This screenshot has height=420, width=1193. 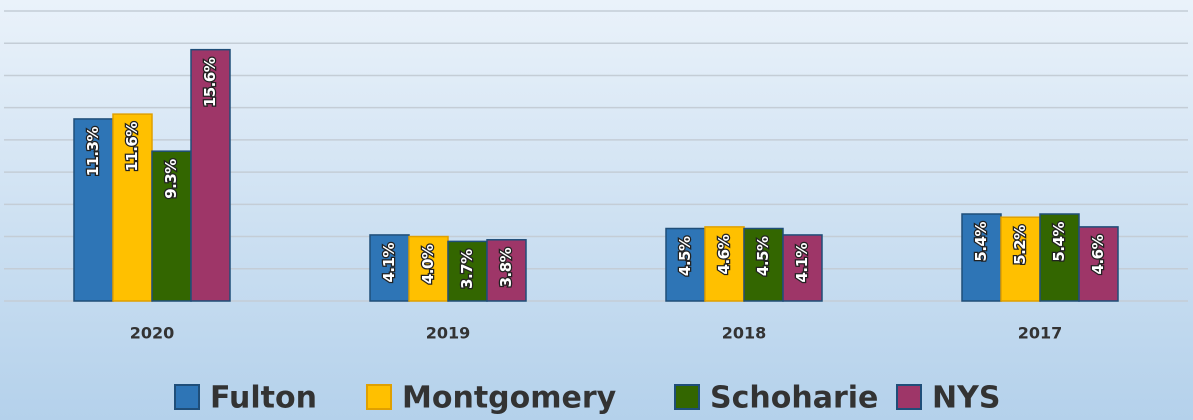 I want to click on x-tick-label: 2017, so click(x=1040, y=333).